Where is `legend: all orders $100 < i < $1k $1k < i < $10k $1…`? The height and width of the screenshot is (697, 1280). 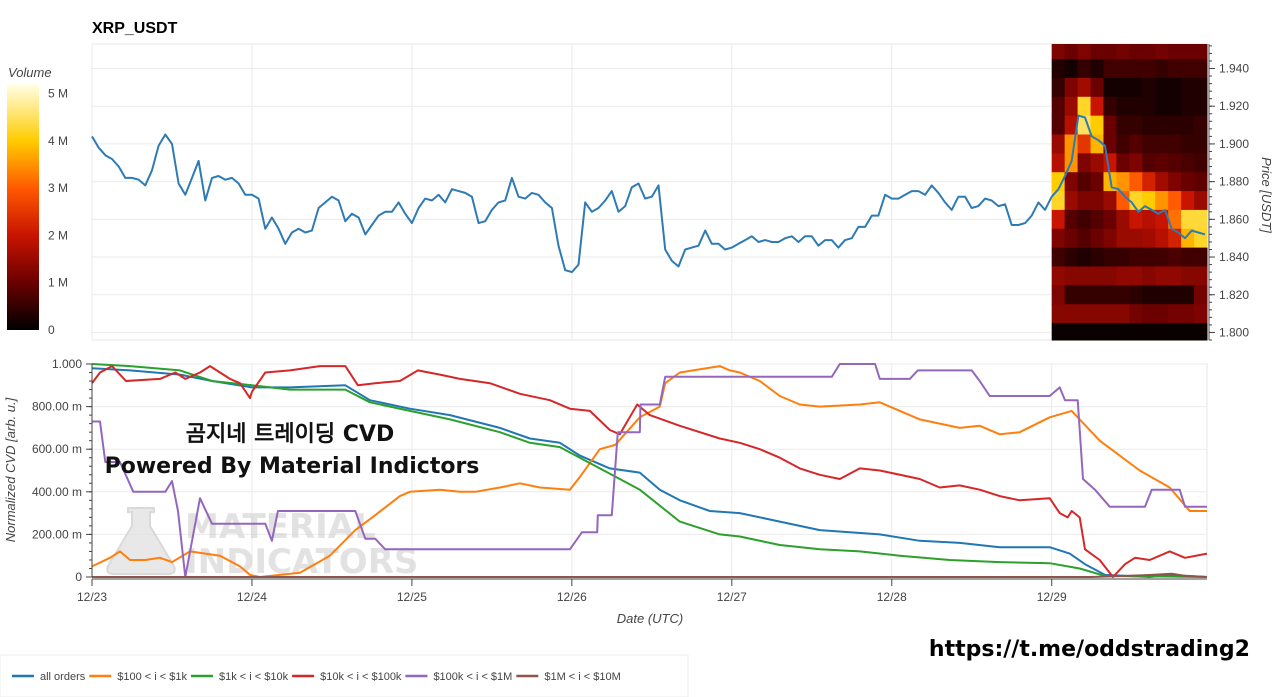
legend: all orders $100 < i < $1k $1k < i < $10k $1… is located at coordinates (316, 677).